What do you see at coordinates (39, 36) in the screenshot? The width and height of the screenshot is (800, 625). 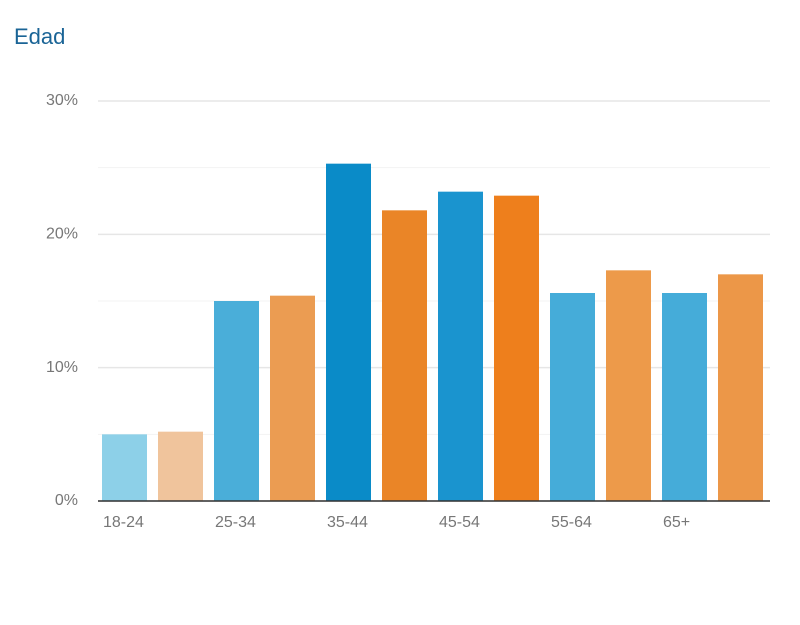 I see `chart-title: Edad` at bounding box center [39, 36].